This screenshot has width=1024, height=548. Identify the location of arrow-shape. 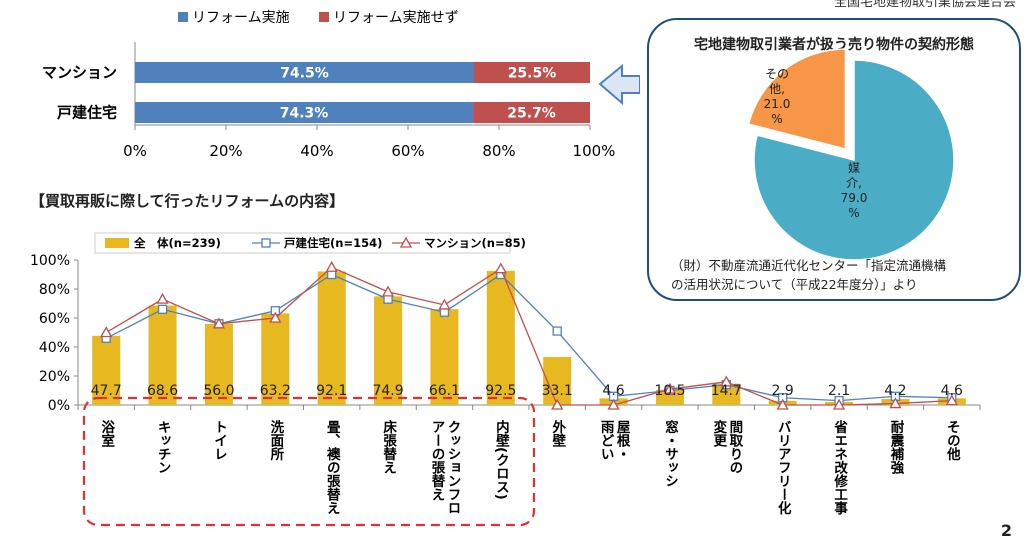
(619, 84).